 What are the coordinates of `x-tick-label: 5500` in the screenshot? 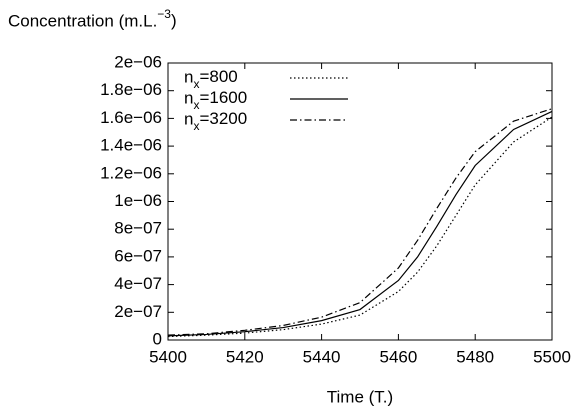 It's located at (552, 356).